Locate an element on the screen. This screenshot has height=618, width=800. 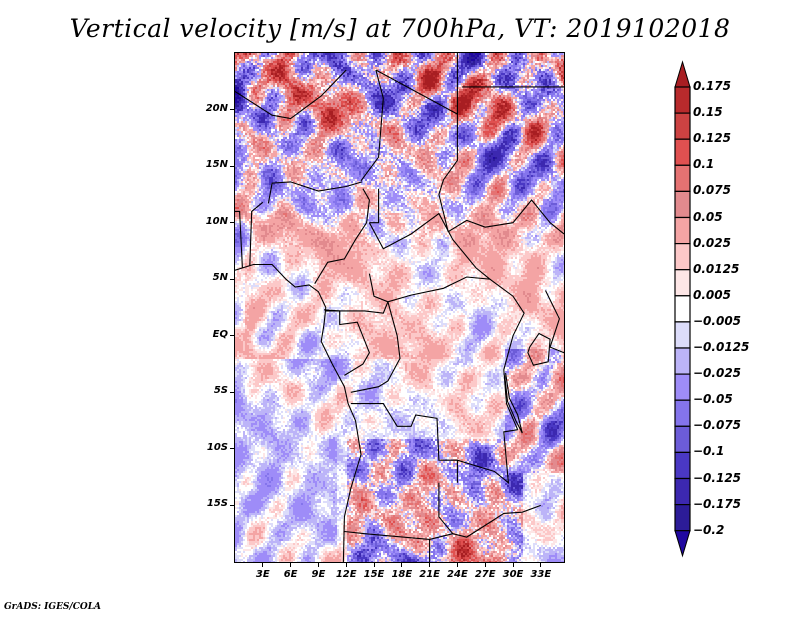
lake-victoria is located at coordinates (539, 349).